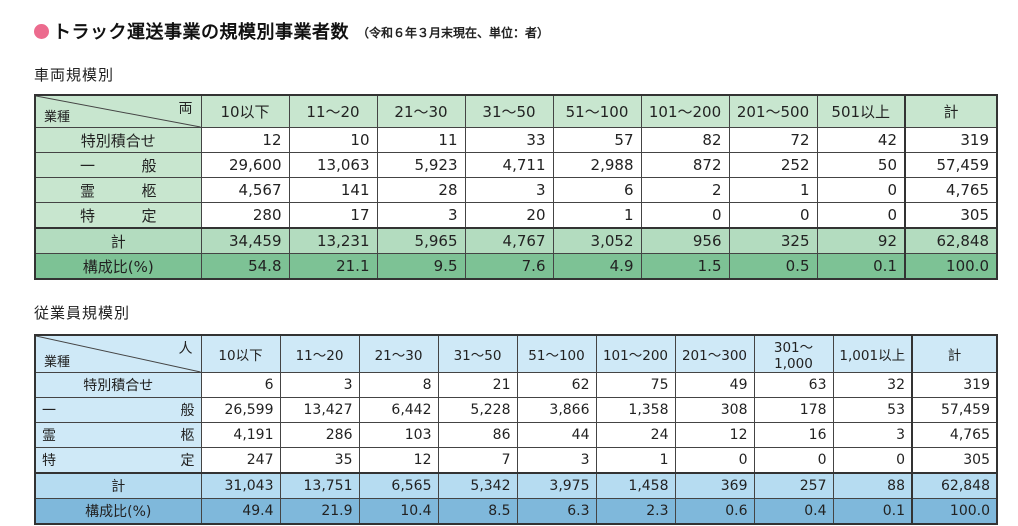  What do you see at coordinates (635, 410) in the screenshot?
I see `table-cell: 1,358` at bounding box center [635, 410].